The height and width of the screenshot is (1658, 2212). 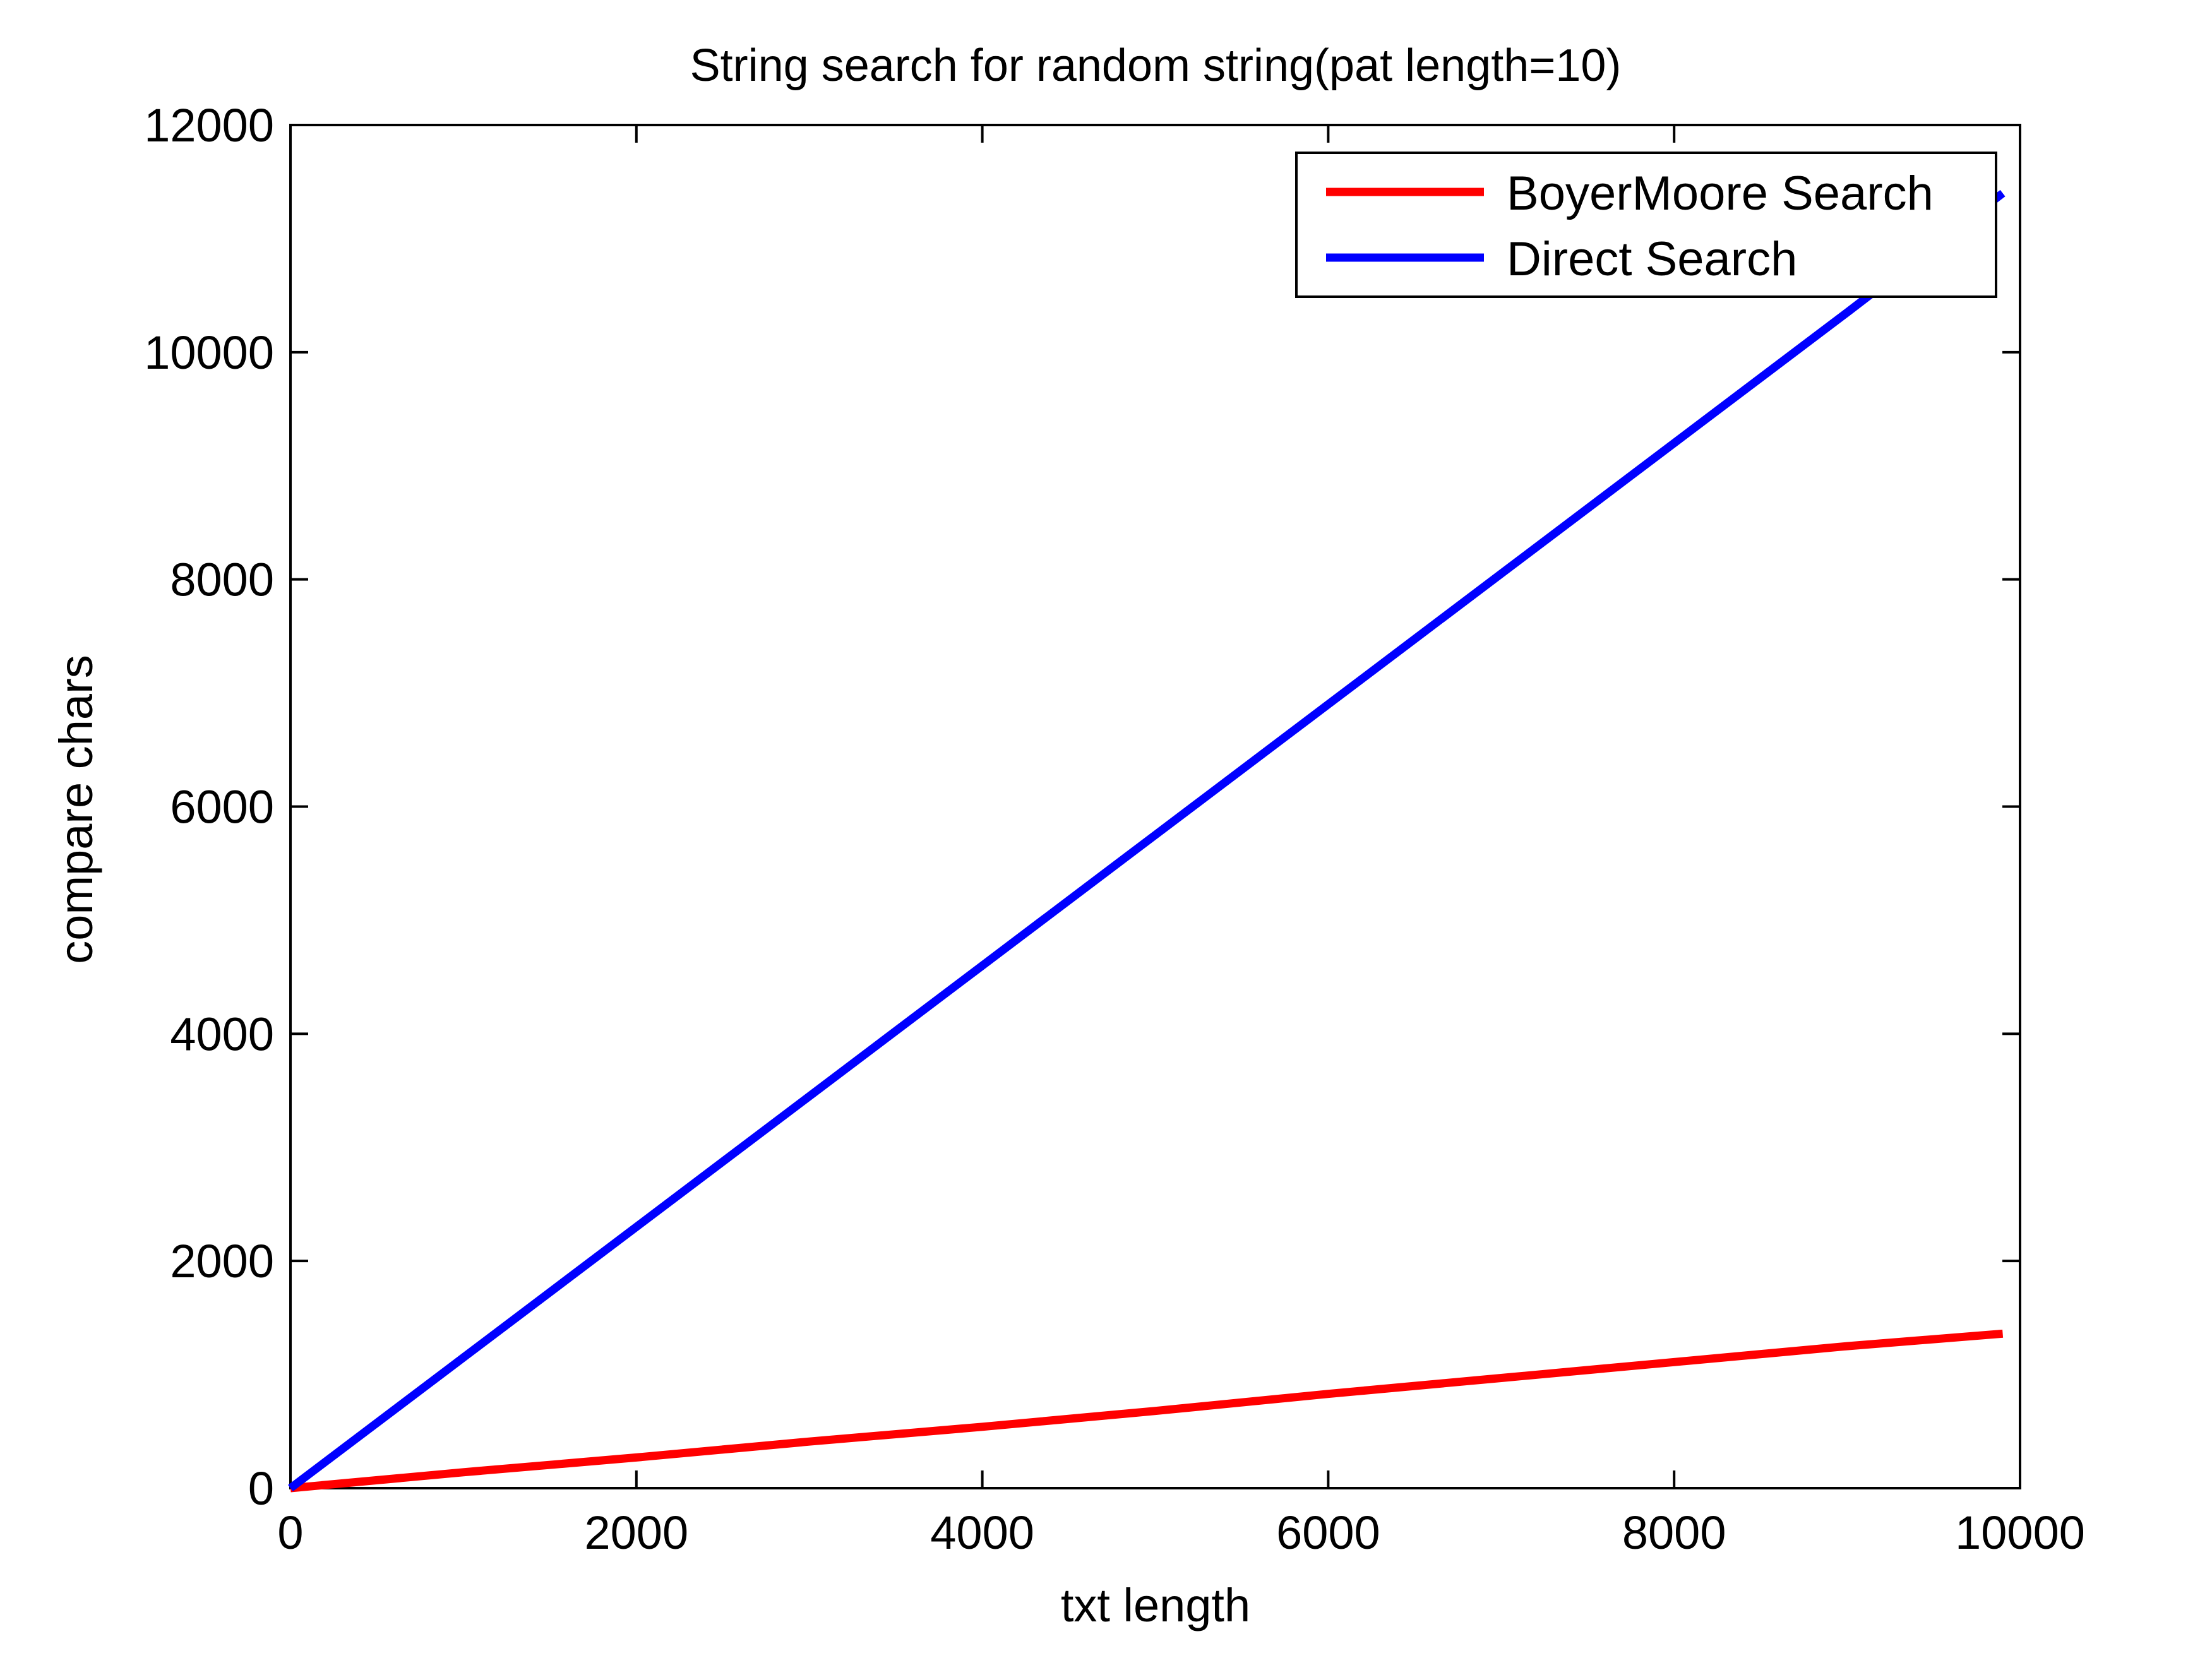 I want to click on y-tick-labels: 0 2000 4000 6000 8000 10000 12000, so click(x=209, y=807).